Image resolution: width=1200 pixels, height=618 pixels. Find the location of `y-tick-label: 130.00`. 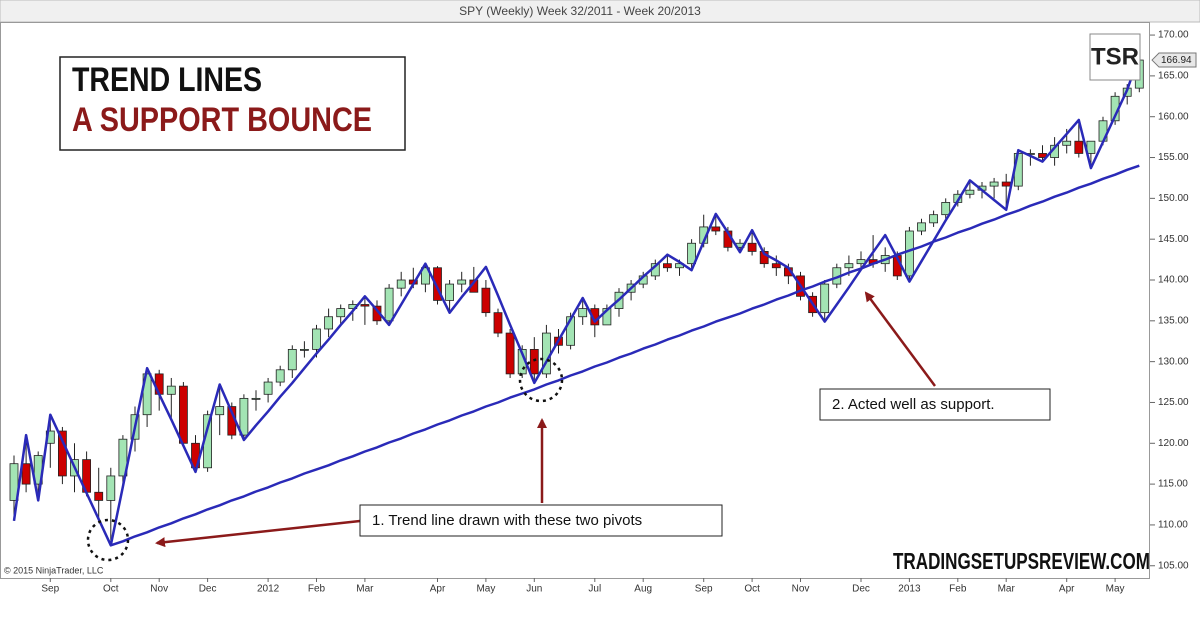

y-tick-label: 130.00 is located at coordinates (1173, 361).